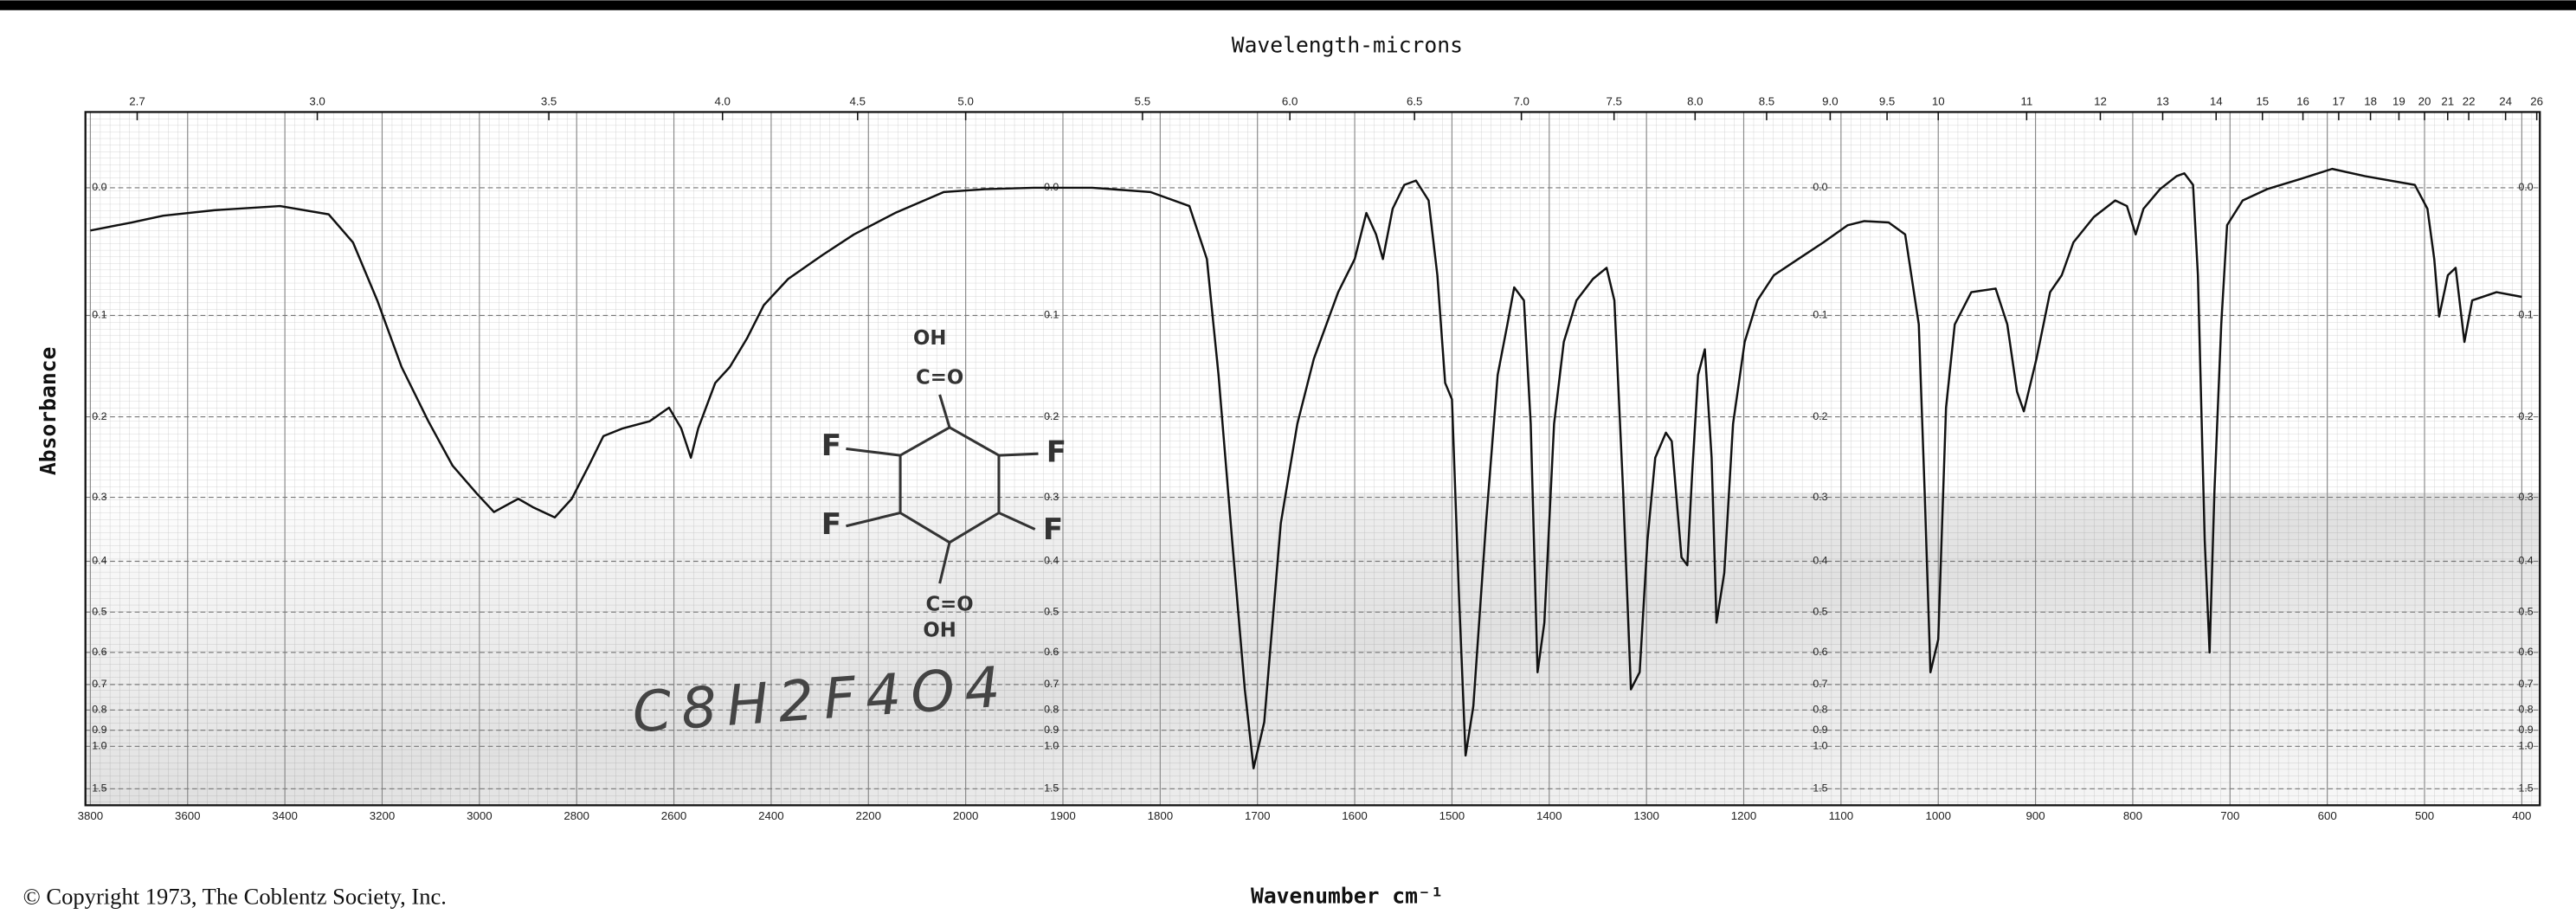 This screenshot has width=2576, height=914. Describe the element at coordinates (2505, 101) in the screenshot. I see `x2-tick-label: 24` at that location.